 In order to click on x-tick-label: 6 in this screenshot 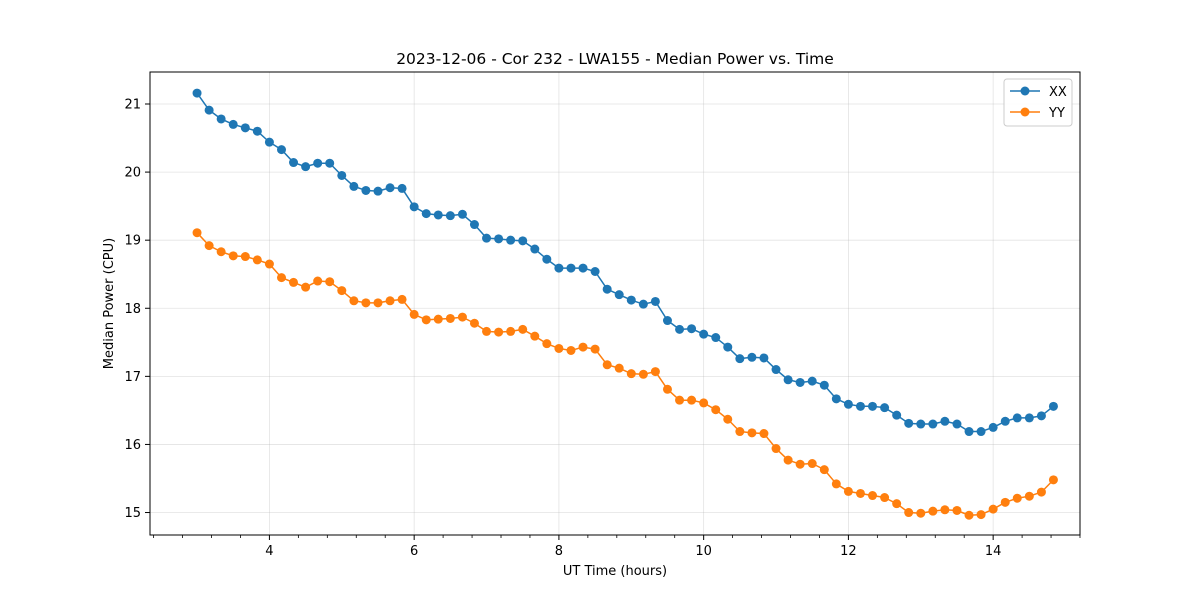, I will do `click(414, 551)`.